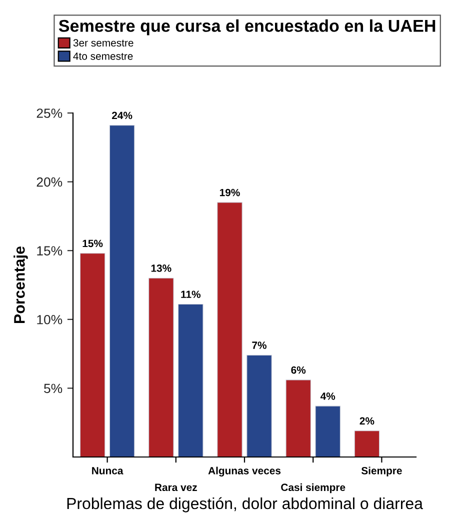 This screenshot has height=522, width=456. I want to click on legend-label: 4to semestre, so click(103, 56).